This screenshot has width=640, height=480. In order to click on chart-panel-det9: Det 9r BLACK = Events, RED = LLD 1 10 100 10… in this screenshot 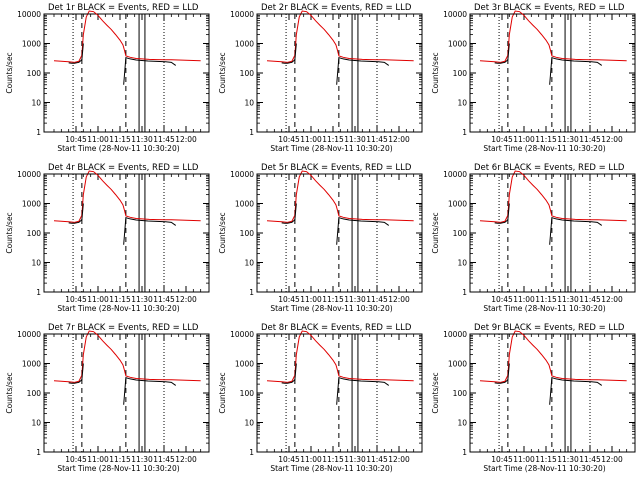, I will do `click(532, 400)`.